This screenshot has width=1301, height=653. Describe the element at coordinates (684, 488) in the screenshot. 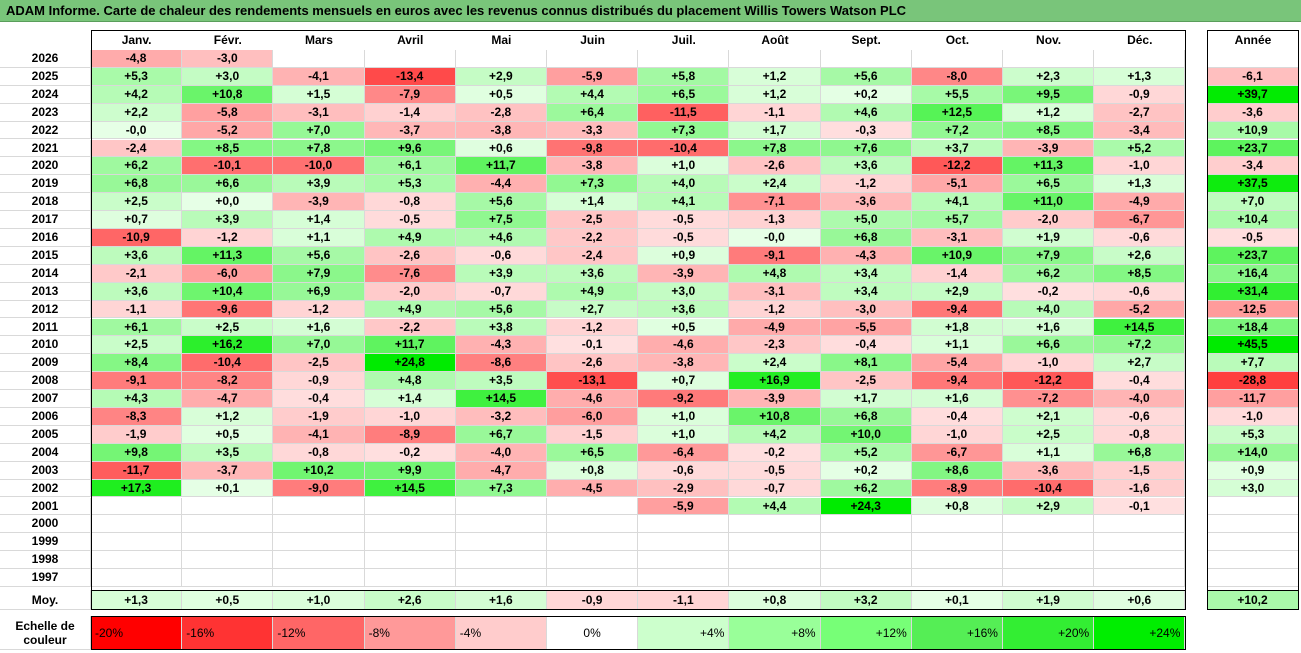

I see `heatmap-cell: -2,9` at that location.